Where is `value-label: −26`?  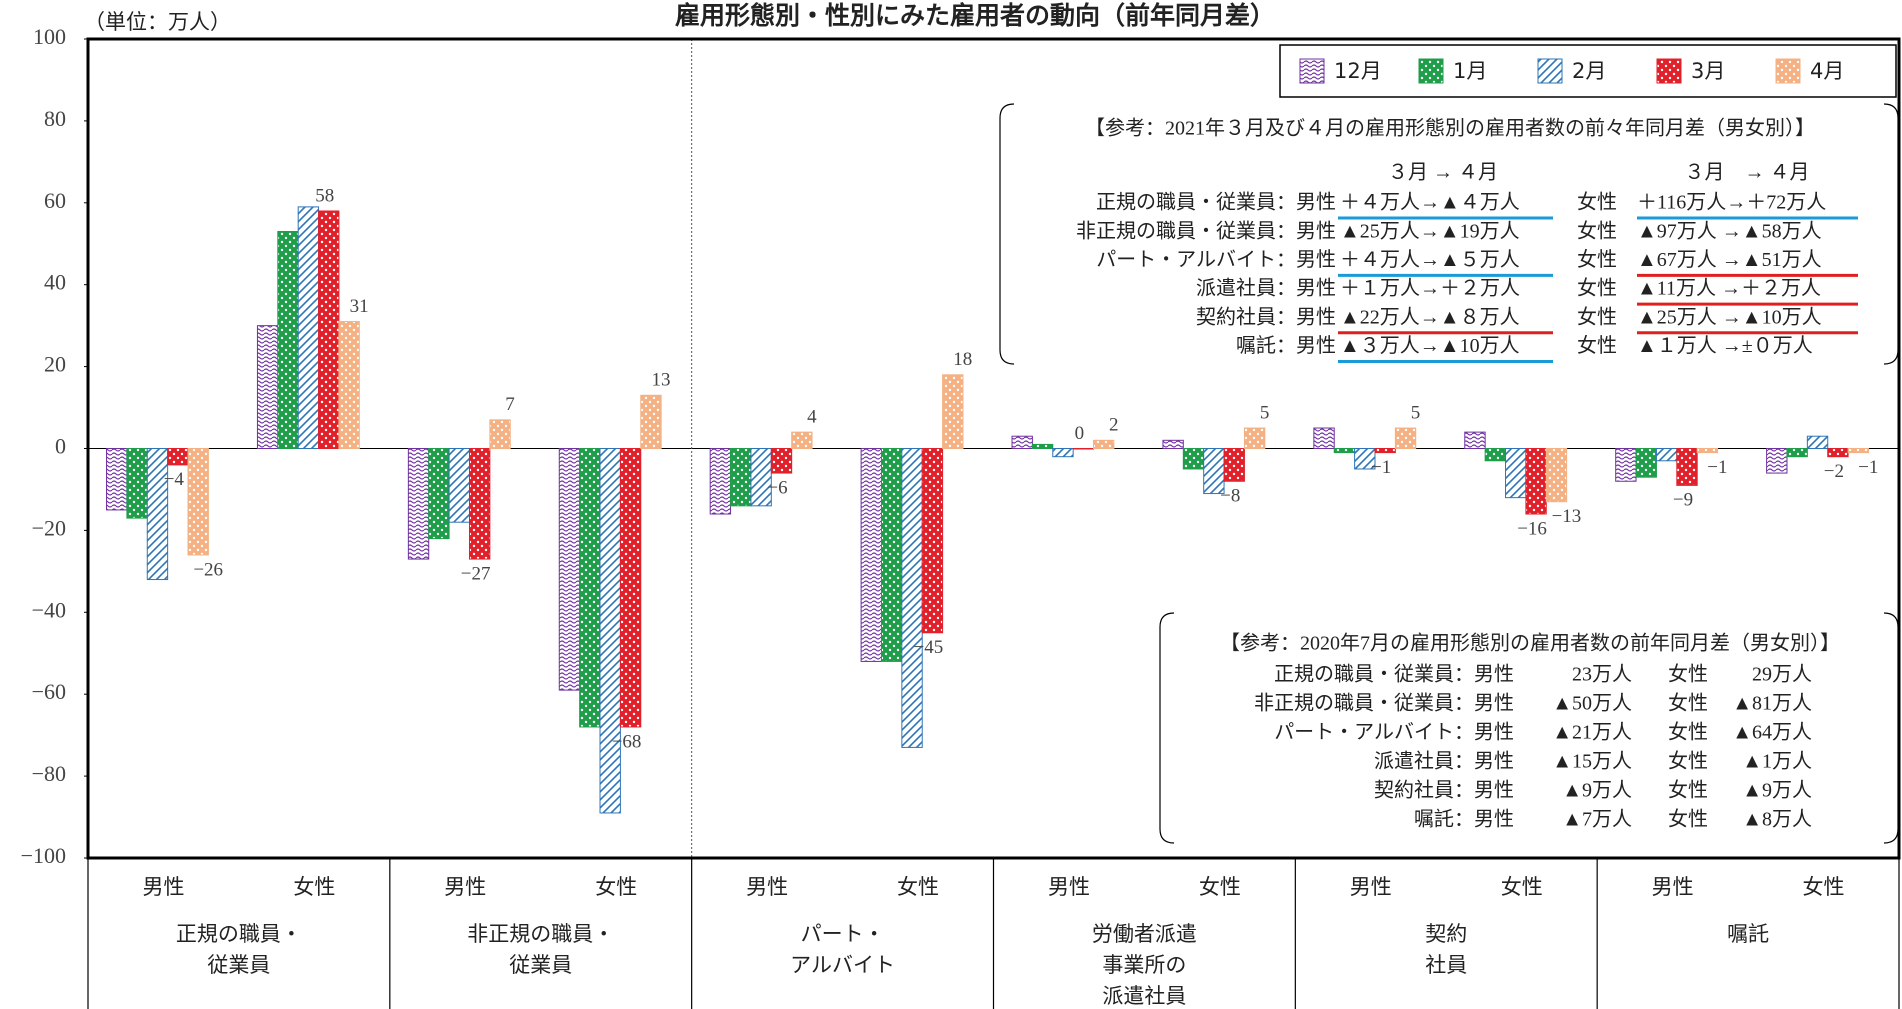 value-label: −26 is located at coordinates (208, 569).